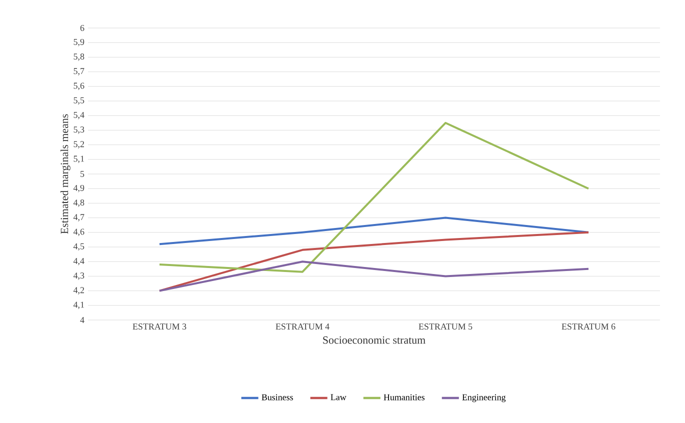 The height and width of the screenshot is (423, 685). Describe the element at coordinates (82, 28) in the screenshot. I see `y-tick-label: 6` at that location.